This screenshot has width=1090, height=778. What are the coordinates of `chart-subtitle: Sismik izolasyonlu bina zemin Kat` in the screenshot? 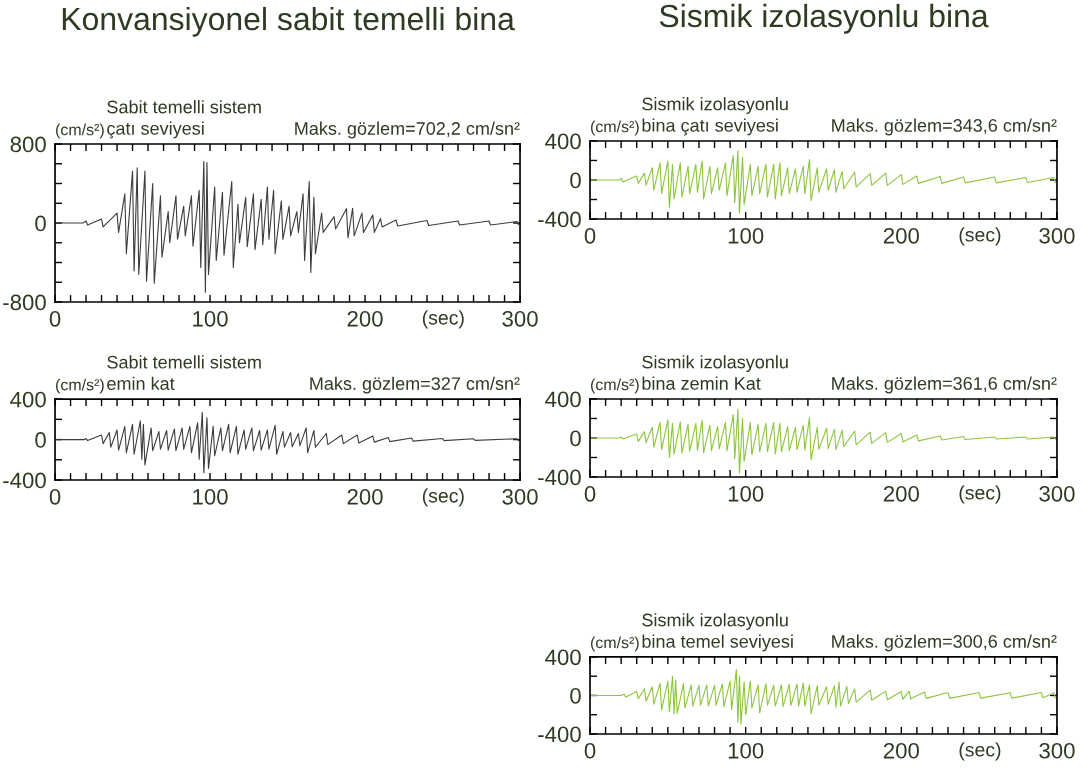 It's located at (715, 372).